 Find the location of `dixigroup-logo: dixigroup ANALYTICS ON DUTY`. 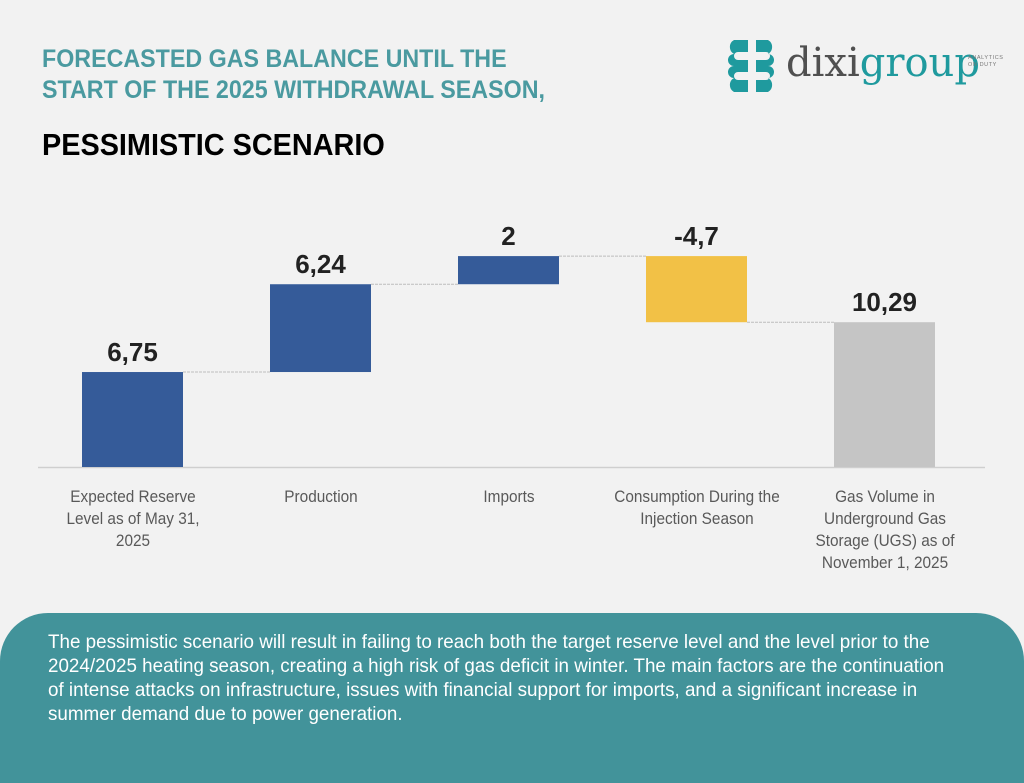

dixigroup-logo: dixigroup ANALYTICS ON DUTY is located at coordinates (867, 66).